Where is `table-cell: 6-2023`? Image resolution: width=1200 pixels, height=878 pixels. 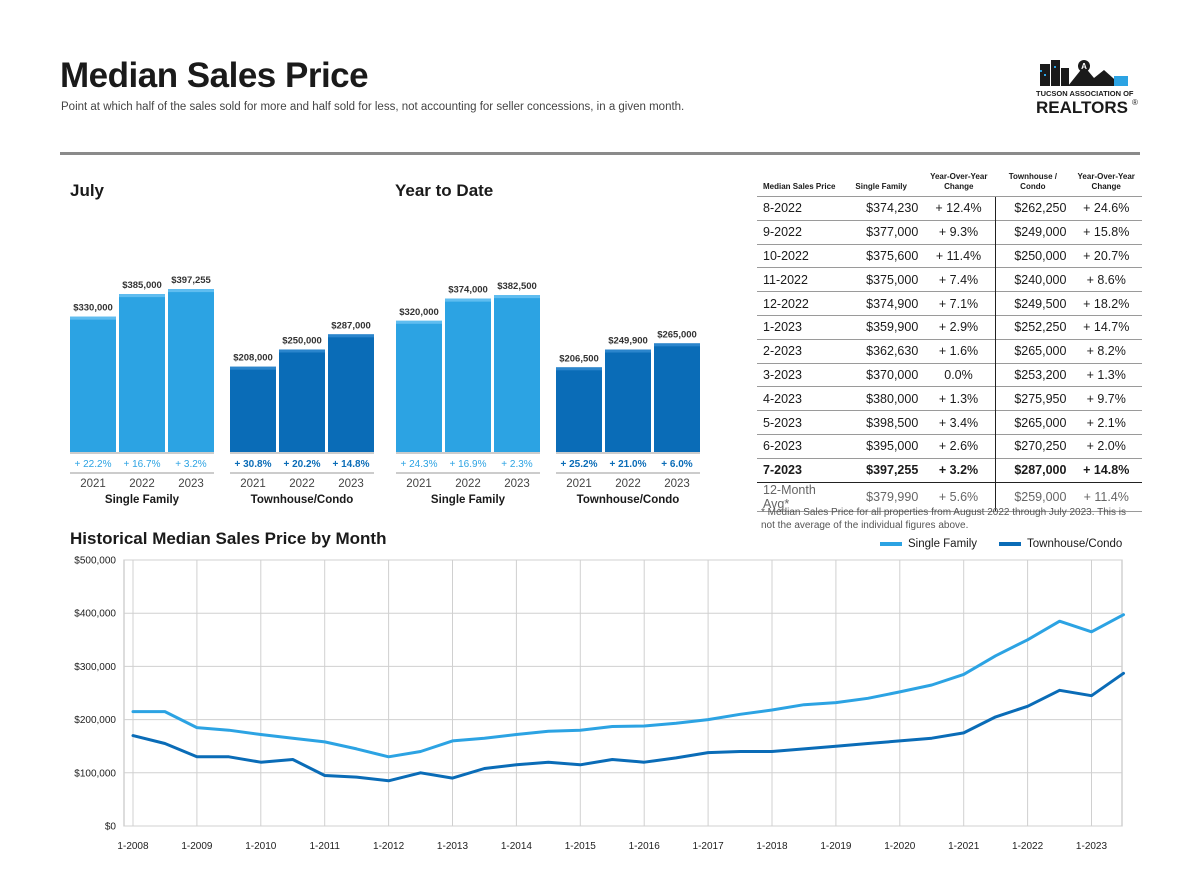
table-cell: 6-2023 is located at coordinates (799, 446).